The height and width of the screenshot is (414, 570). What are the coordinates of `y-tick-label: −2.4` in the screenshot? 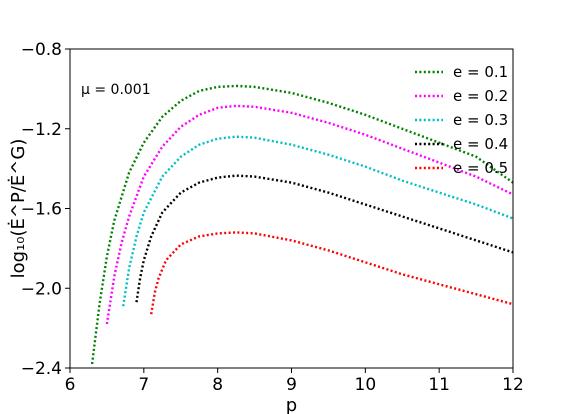 It's located at (41, 369).